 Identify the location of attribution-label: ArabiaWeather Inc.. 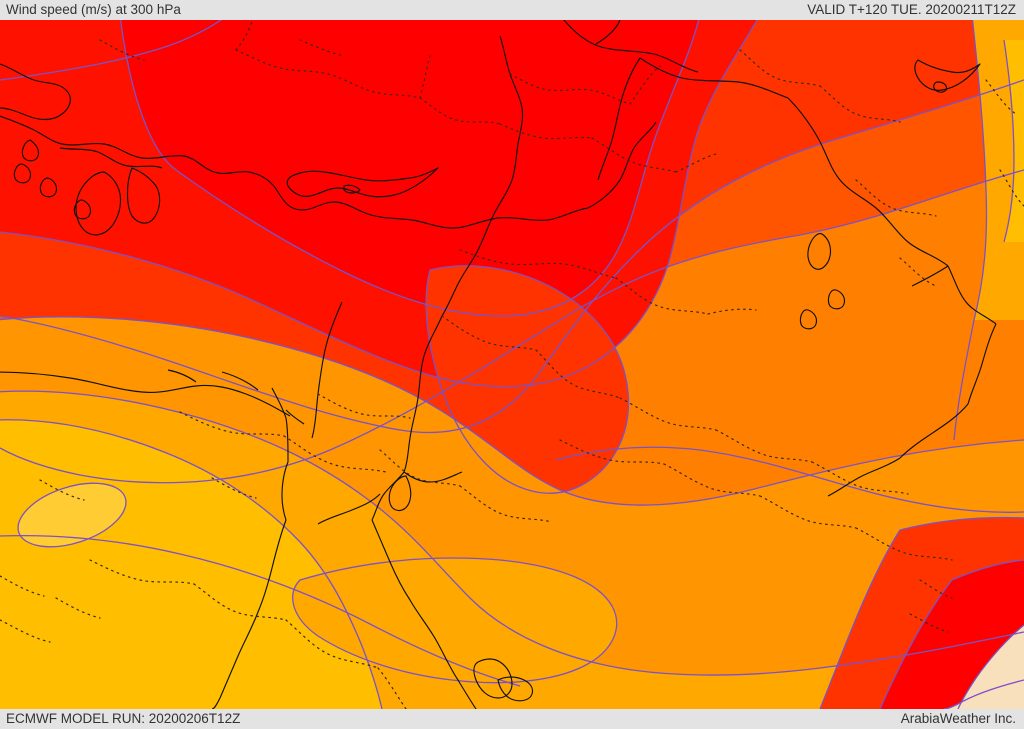
(958, 718).